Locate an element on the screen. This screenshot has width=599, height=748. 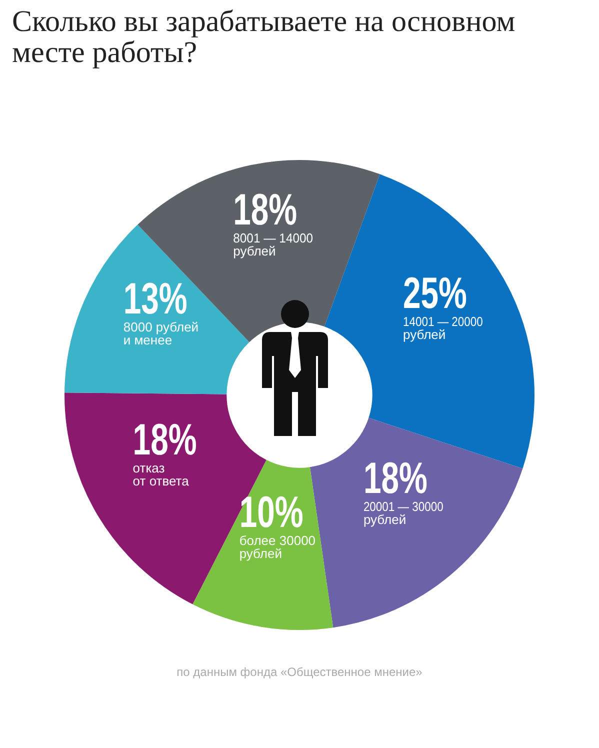
text: по данным фонда «Общественное мнение» is located at coordinates (300, 672).